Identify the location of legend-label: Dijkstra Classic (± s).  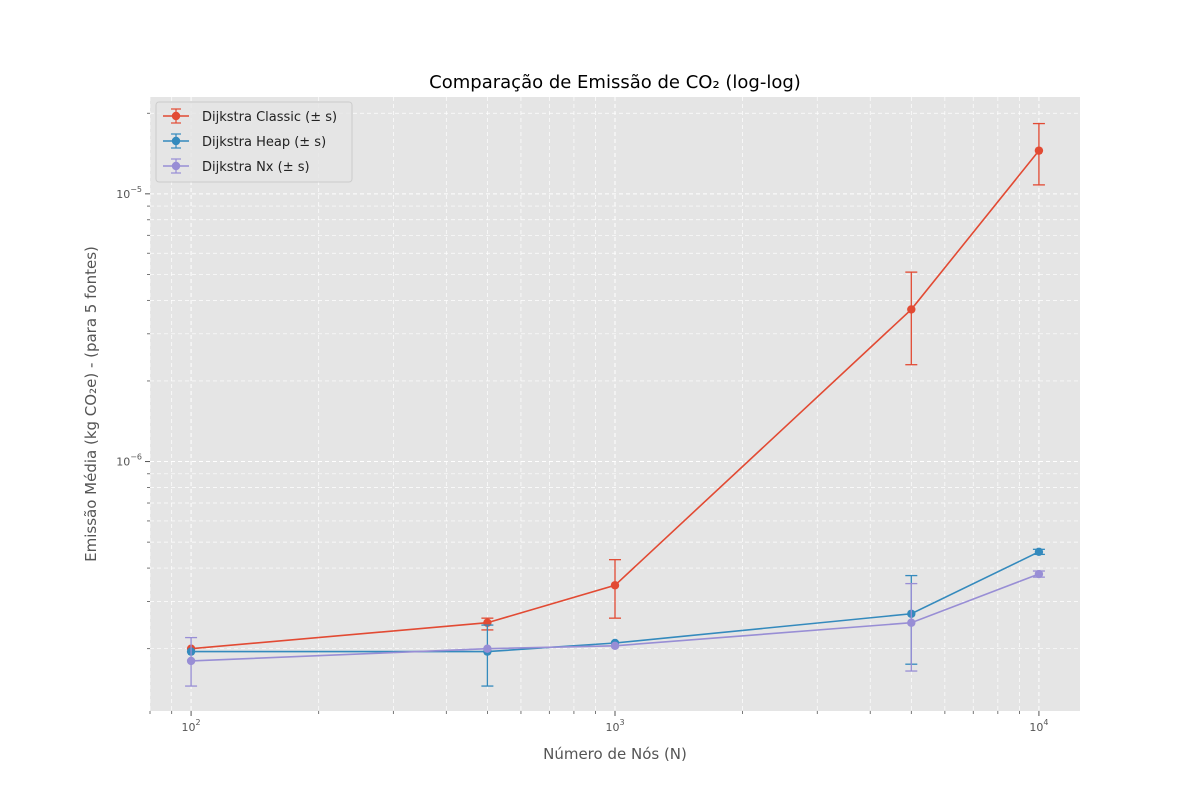
(269, 117).